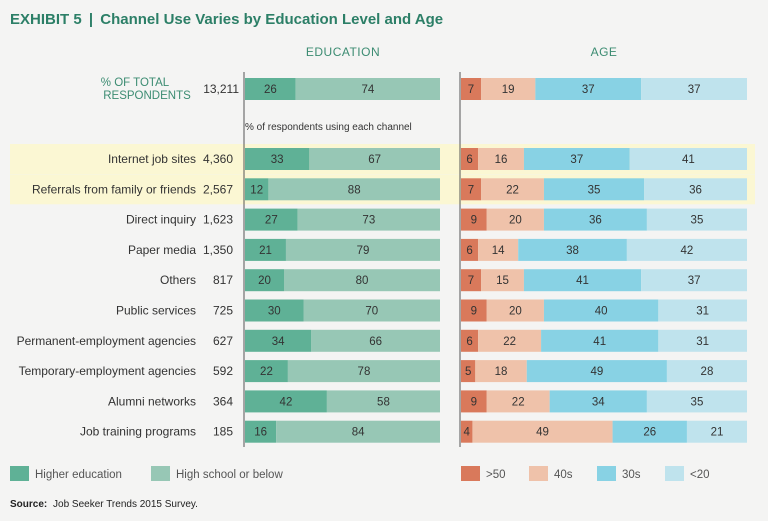 This screenshot has height=521, width=768. What do you see at coordinates (437, 249) in the screenshot?
I see `channel-row: Paper media 1,350 21 79 6 14 38 42` at bounding box center [437, 249].